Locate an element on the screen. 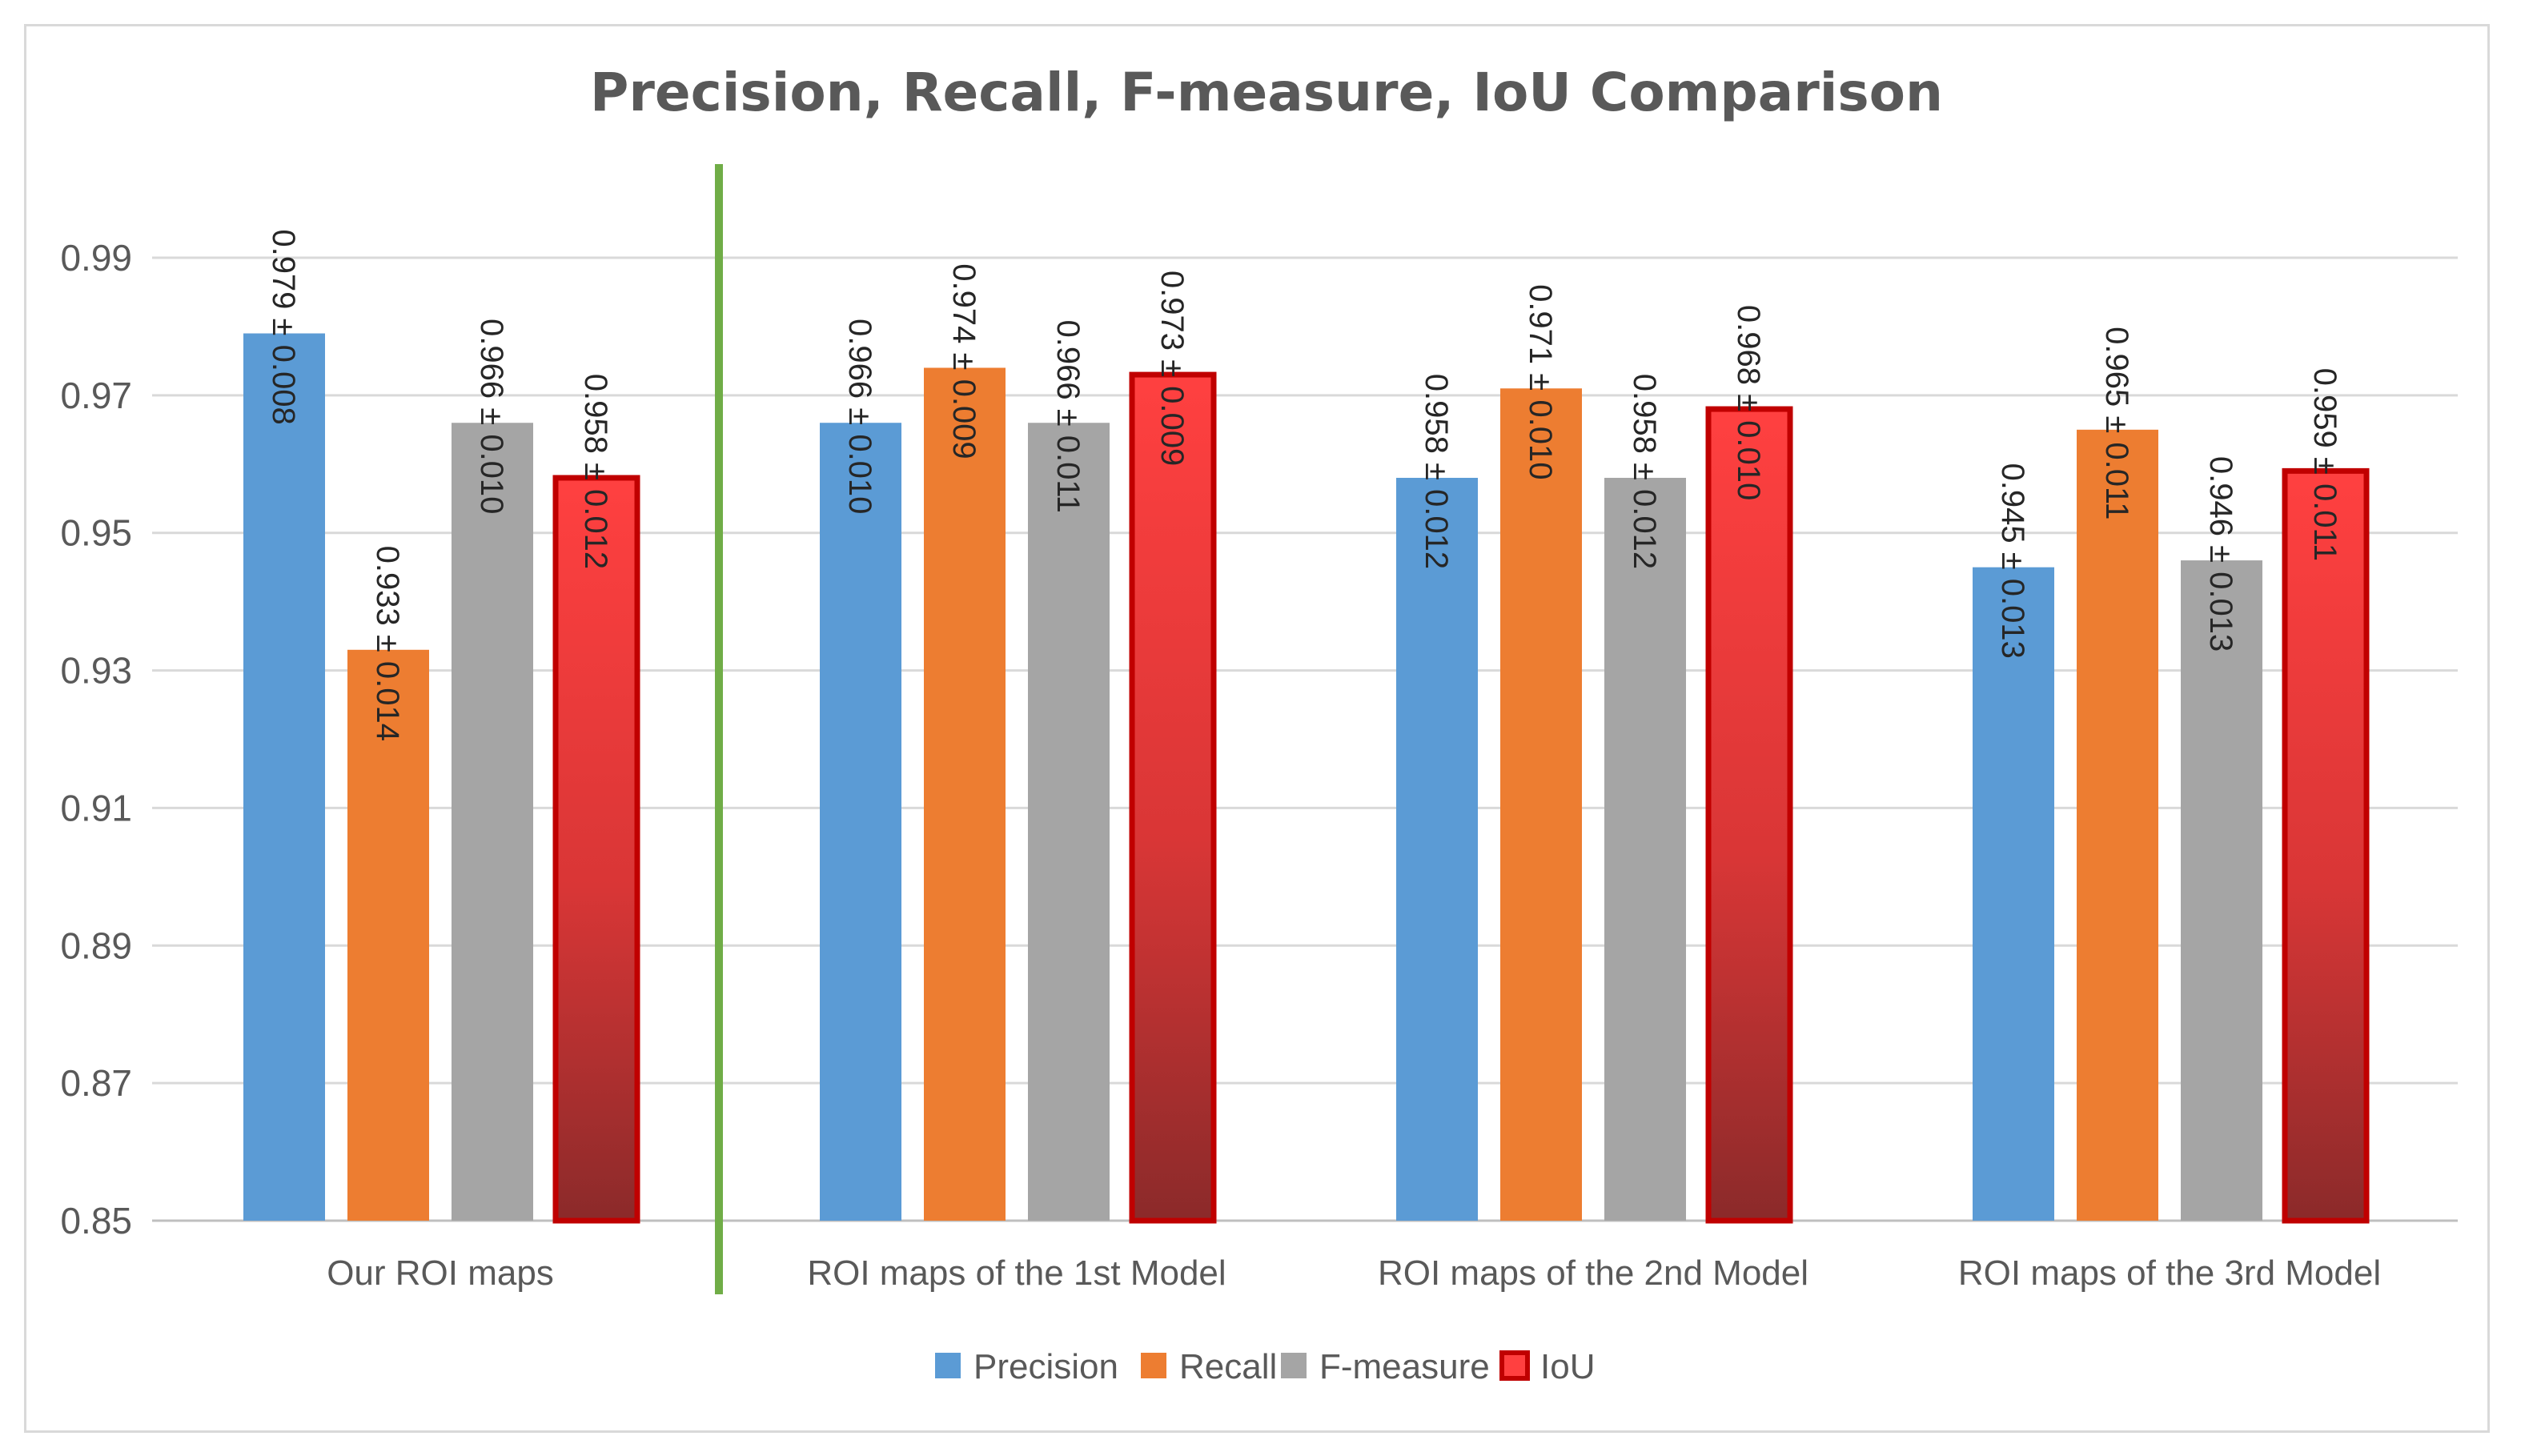 This screenshot has width=2525, height=1456. data-label: 0.966 ± 0.011 is located at coordinates (1068, 416).